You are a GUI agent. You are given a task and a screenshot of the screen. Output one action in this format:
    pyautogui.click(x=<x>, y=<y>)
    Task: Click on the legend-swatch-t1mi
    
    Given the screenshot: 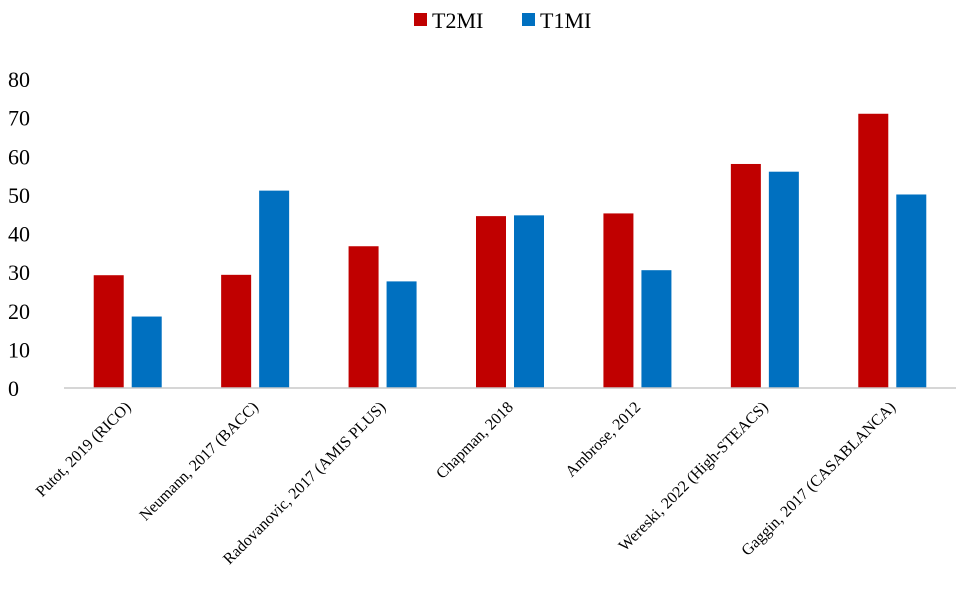 What is the action you would take?
    pyautogui.click(x=528, y=19)
    